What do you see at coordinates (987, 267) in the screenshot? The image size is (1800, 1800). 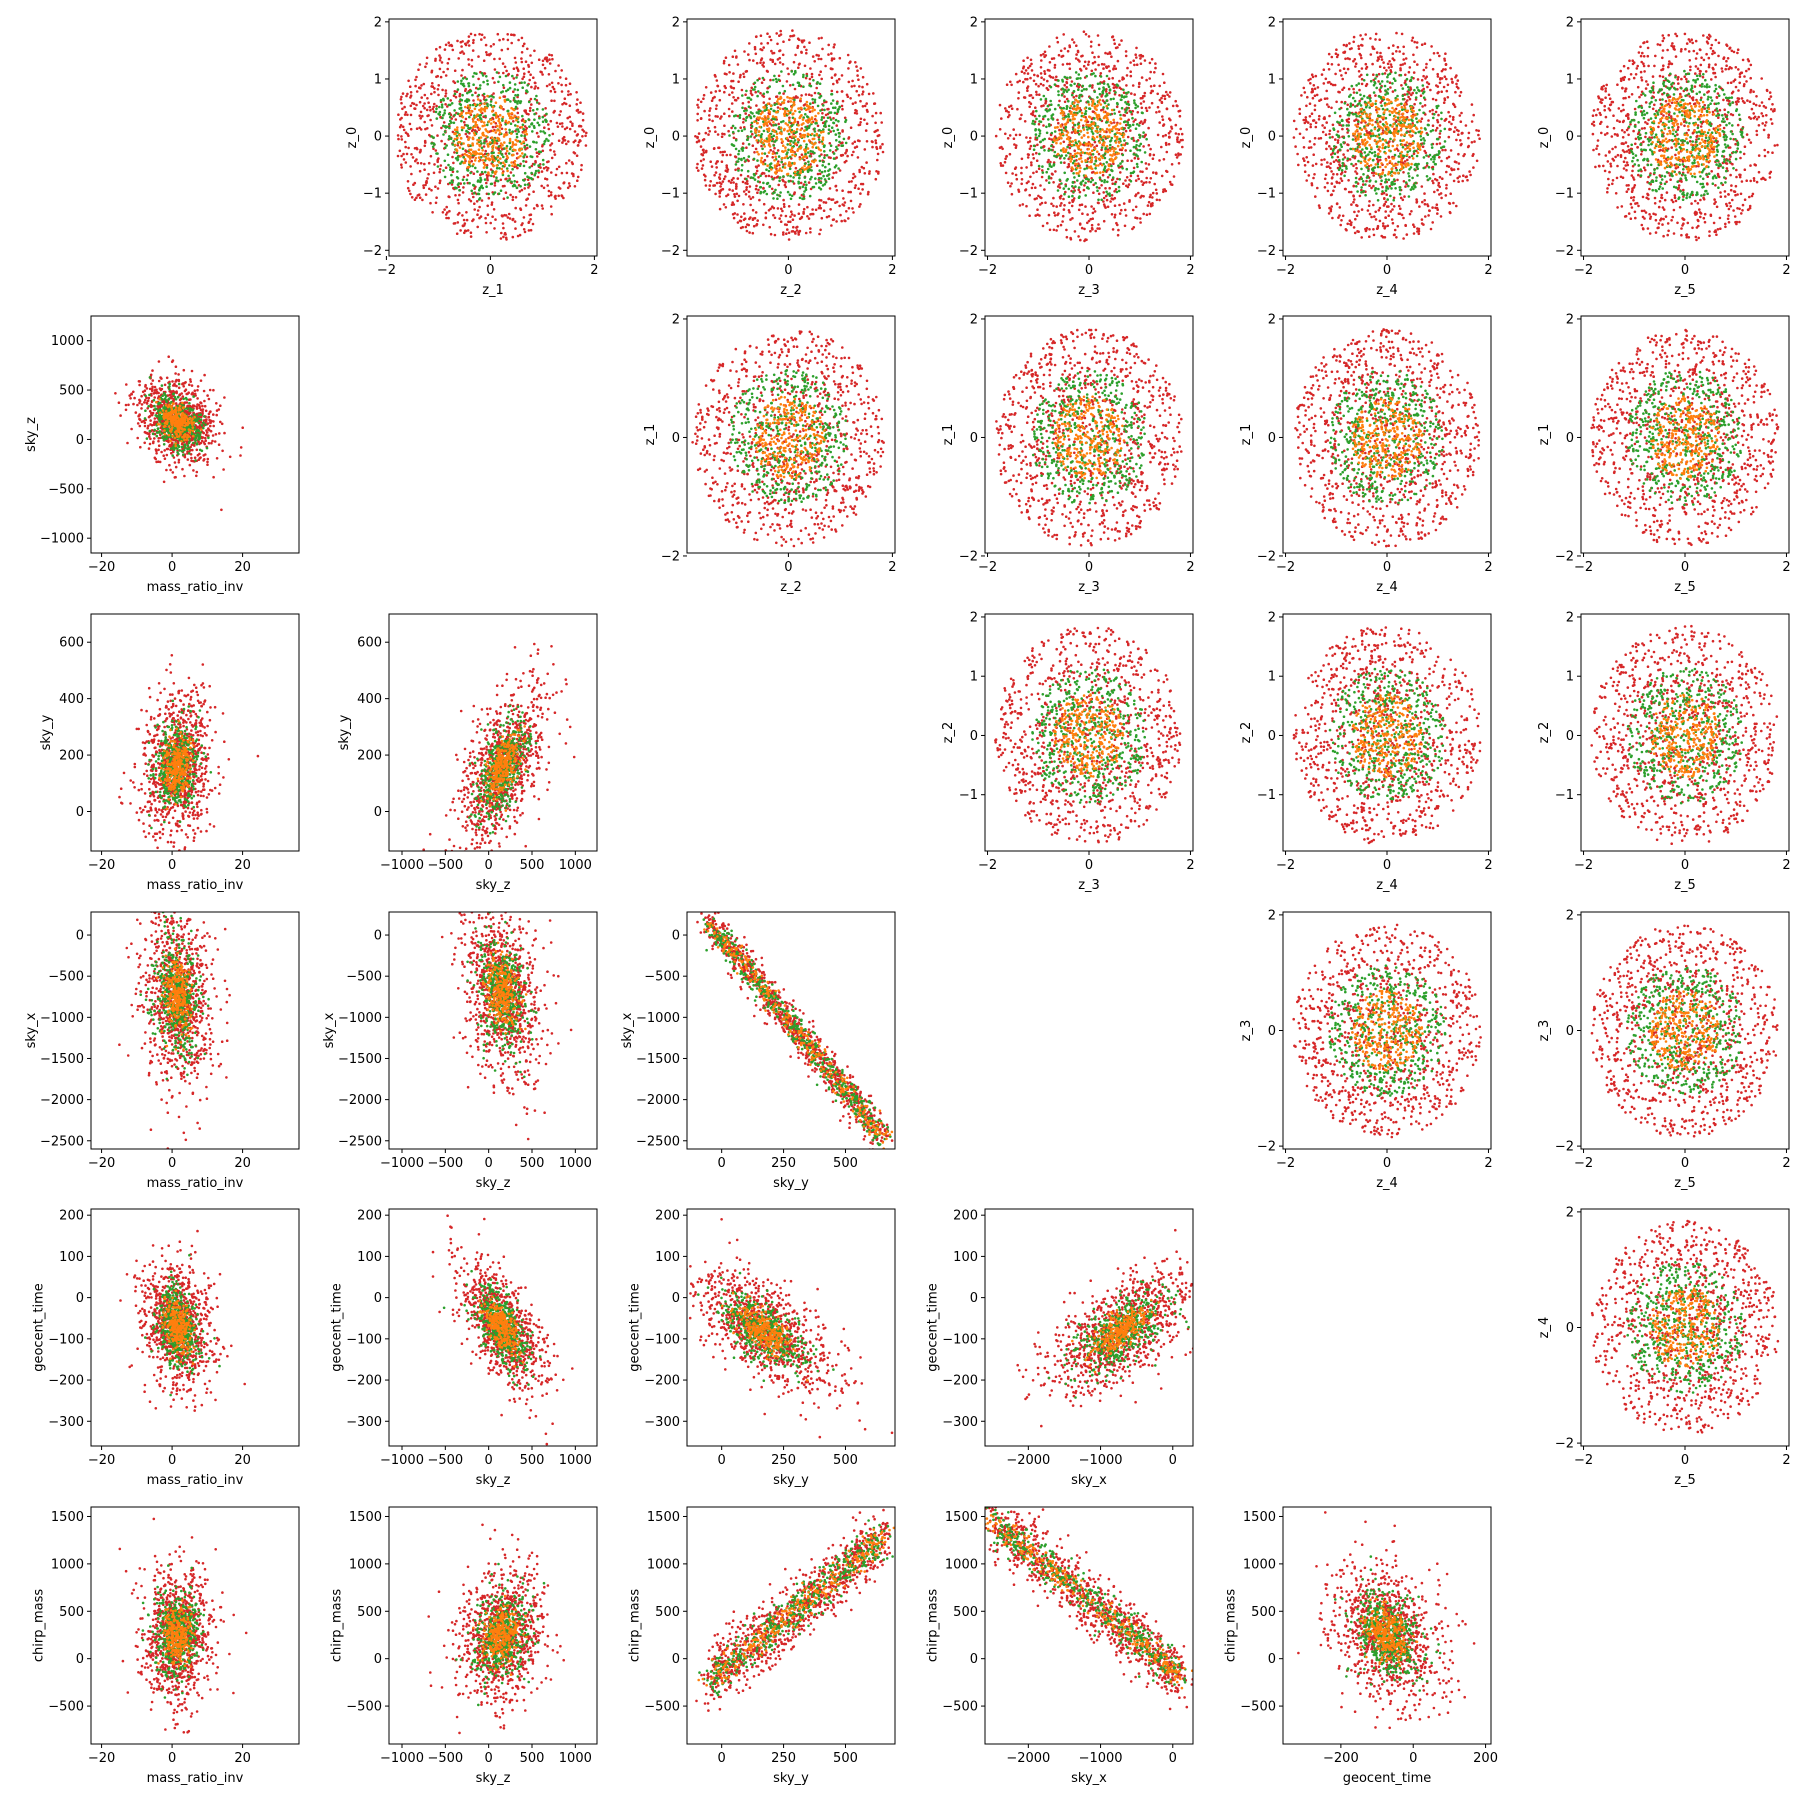 I see `x-tick: −2` at bounding box center [987, 267].